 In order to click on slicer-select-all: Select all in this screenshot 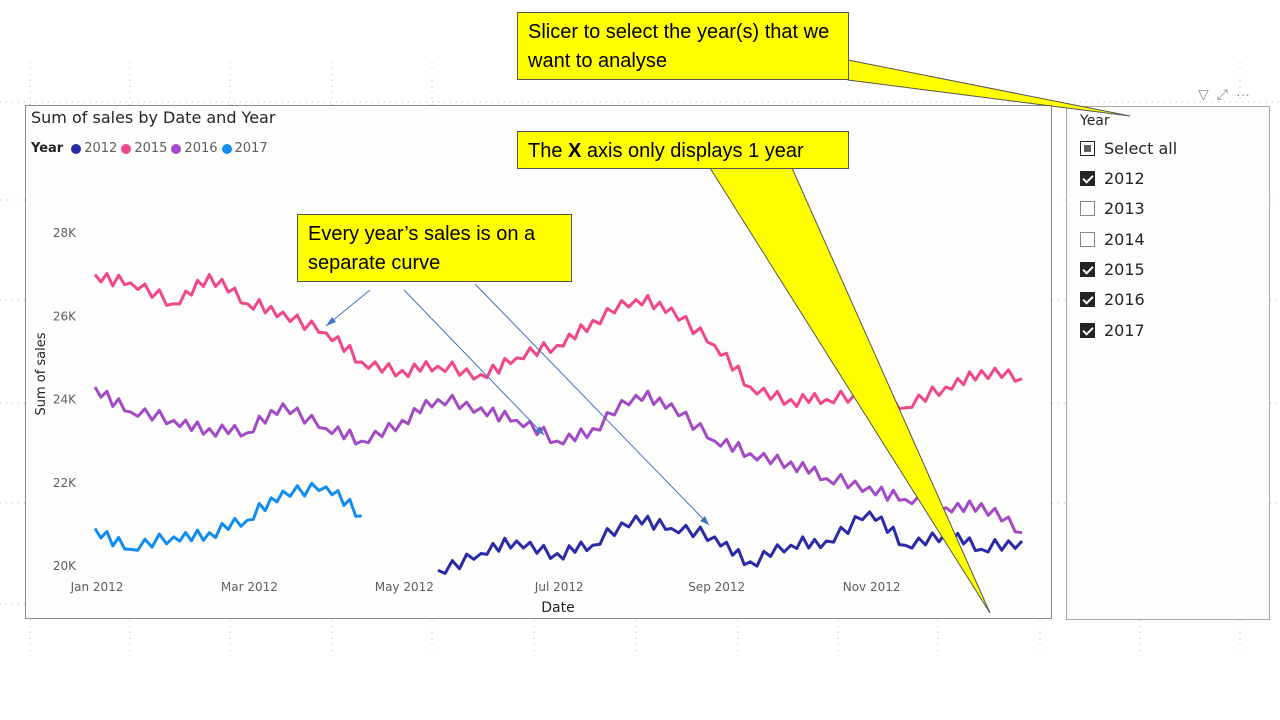, I will do `click(1128, 148)`.